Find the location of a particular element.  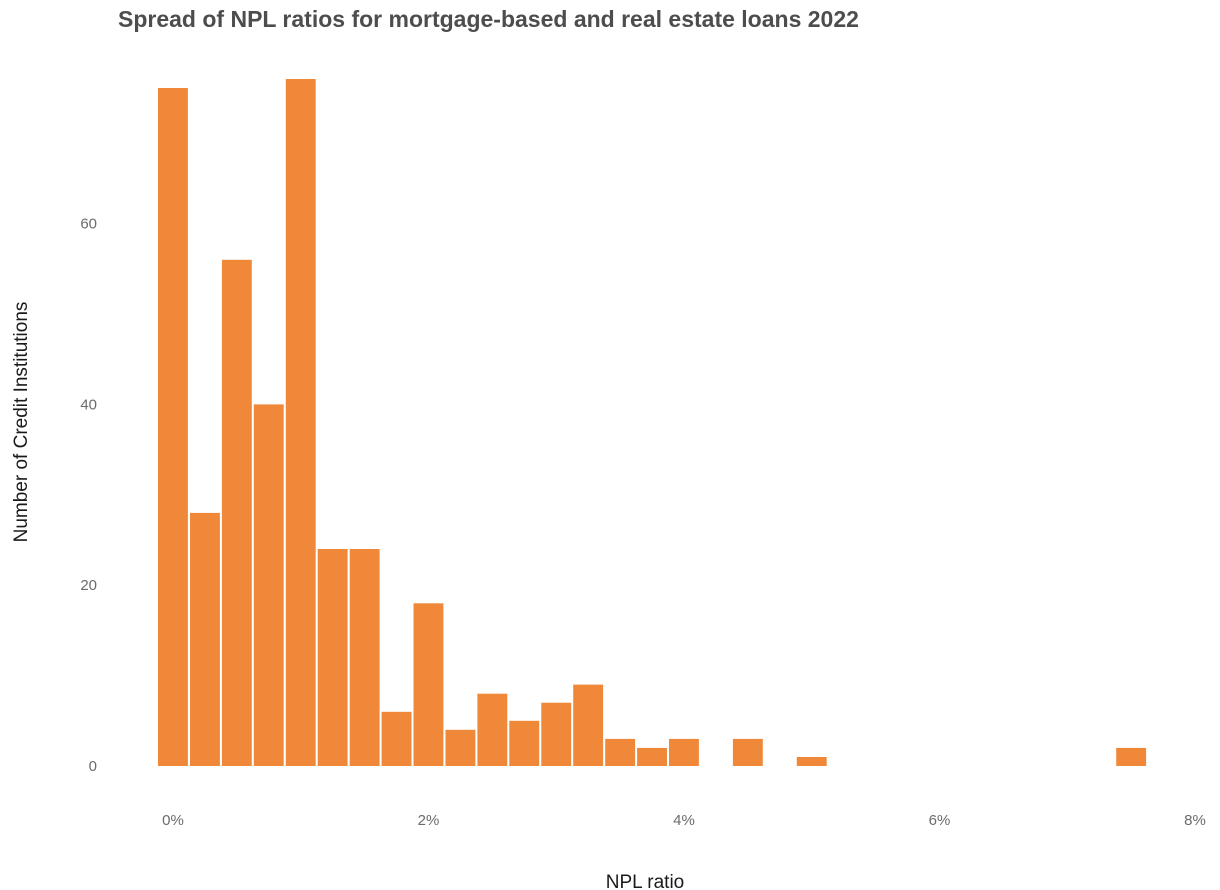

x-tick-label: 8% is located at coordinates (1195, 820).